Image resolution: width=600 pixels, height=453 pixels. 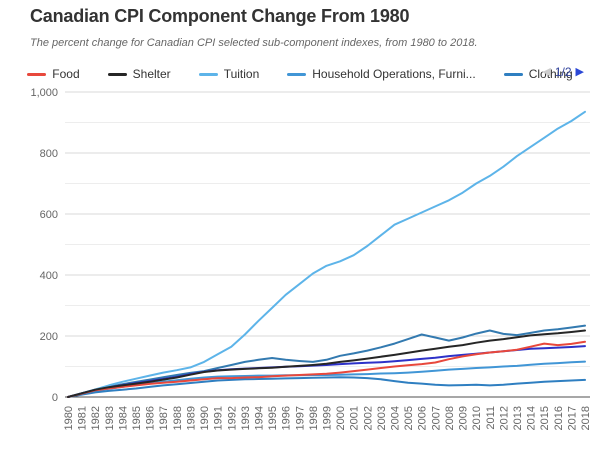 What do you see at coordinates (464, 418) in the screenshot?
I see `x-tick-label: 2009` at bounding box center [464, 418].